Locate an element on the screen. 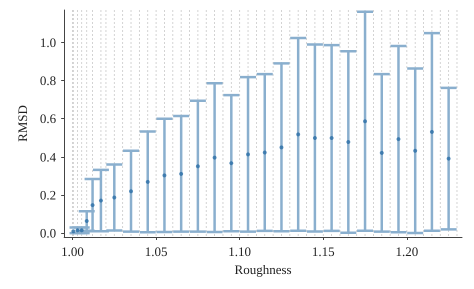  x-tick-label: 1.20 is located at coordinates (406, 251).